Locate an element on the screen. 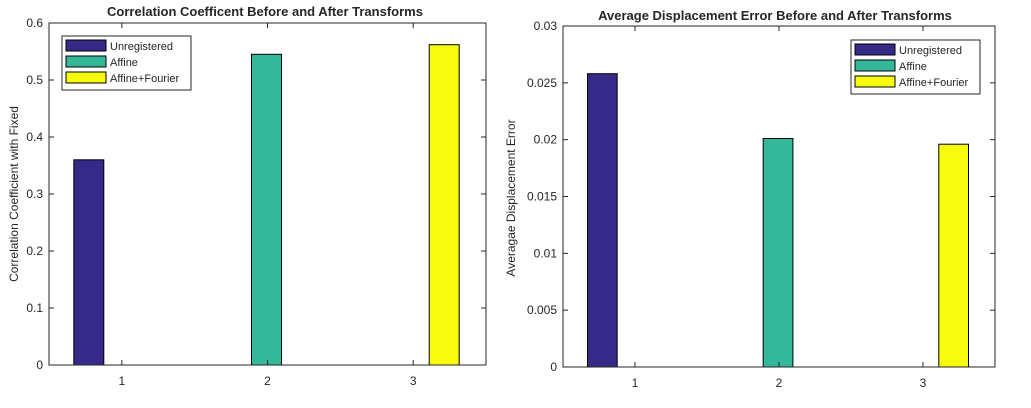 The image size is (1031, 408). y-tick-label: 0.03 is located at coordinates (546, 26).